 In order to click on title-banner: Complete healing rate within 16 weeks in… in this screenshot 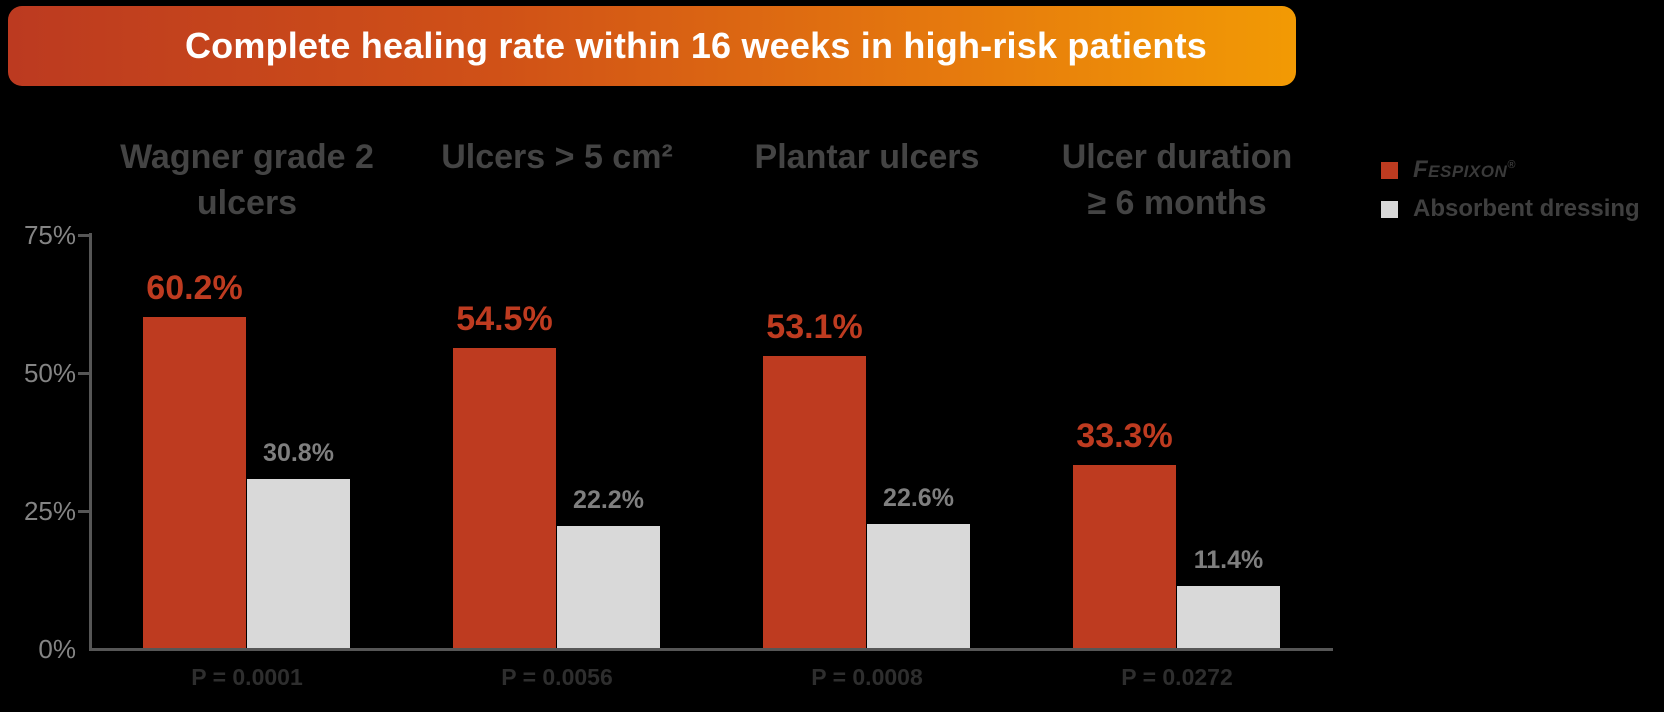, I will do `click(652, 46)`.